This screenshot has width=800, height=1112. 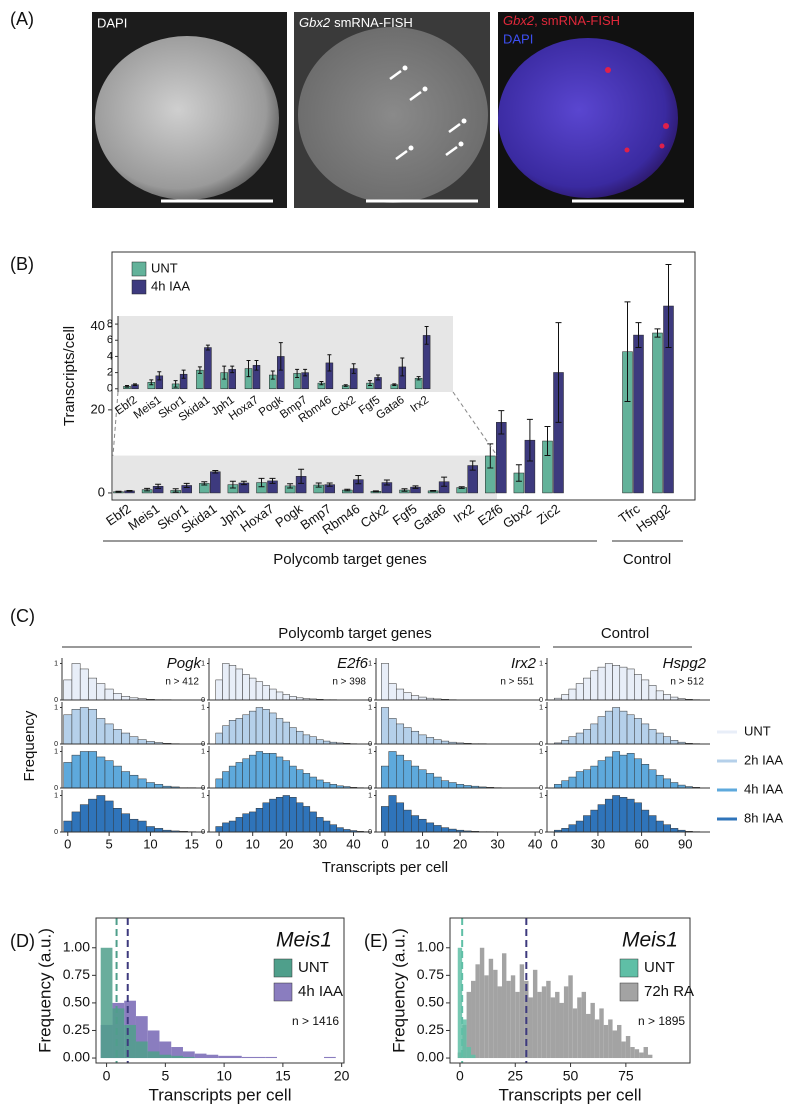 What do you see at coordinates (189, 110) in the screenshot?
I see `micrograph: DAPI` at bounding box center [189, 110].